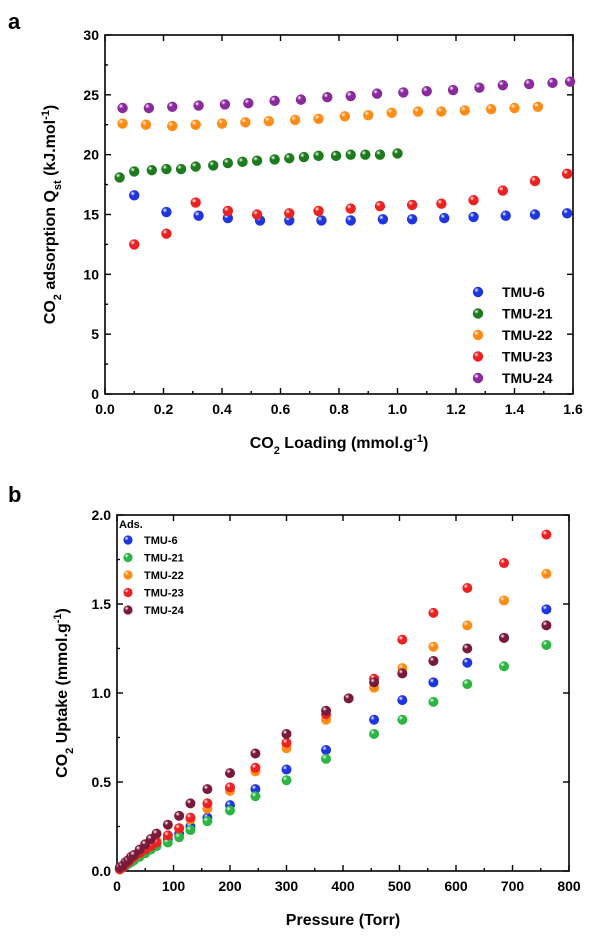 The height and width of the screenshot is (937, 592). What do you see at coordinates (131, 525) in the screenshot?
I see `legend-title: Ads.` at bounding box center [131, 525].